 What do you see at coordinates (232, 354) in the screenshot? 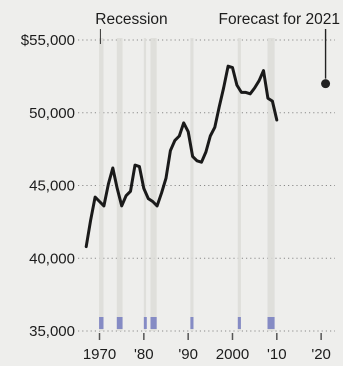
I see `x-tick-label: 2000` at bounding box center [232, 354].